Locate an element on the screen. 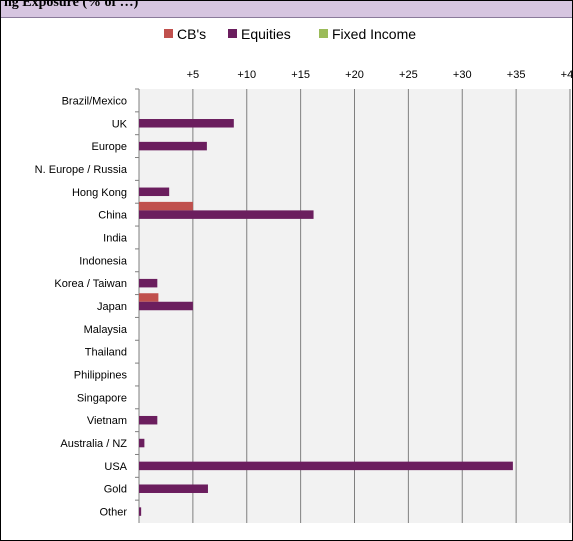 Image resolution: width=573 pixels, height=541 pixels. legend-label: Fixed Income is located at coordinates (374, 34).